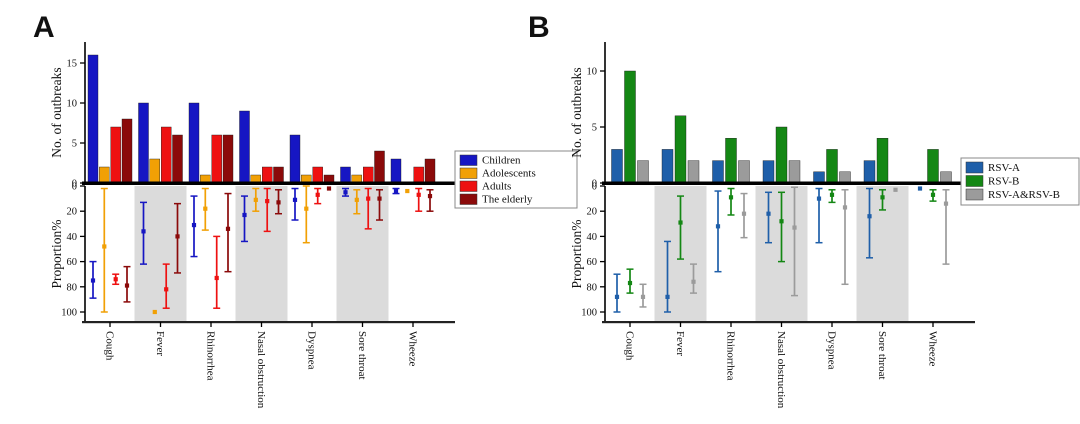 The image size is (1080, 424). What do you see at coordinates (680, 343) in the screenshot?
I see `category-label: Fever` at bounding box center [680, 343].